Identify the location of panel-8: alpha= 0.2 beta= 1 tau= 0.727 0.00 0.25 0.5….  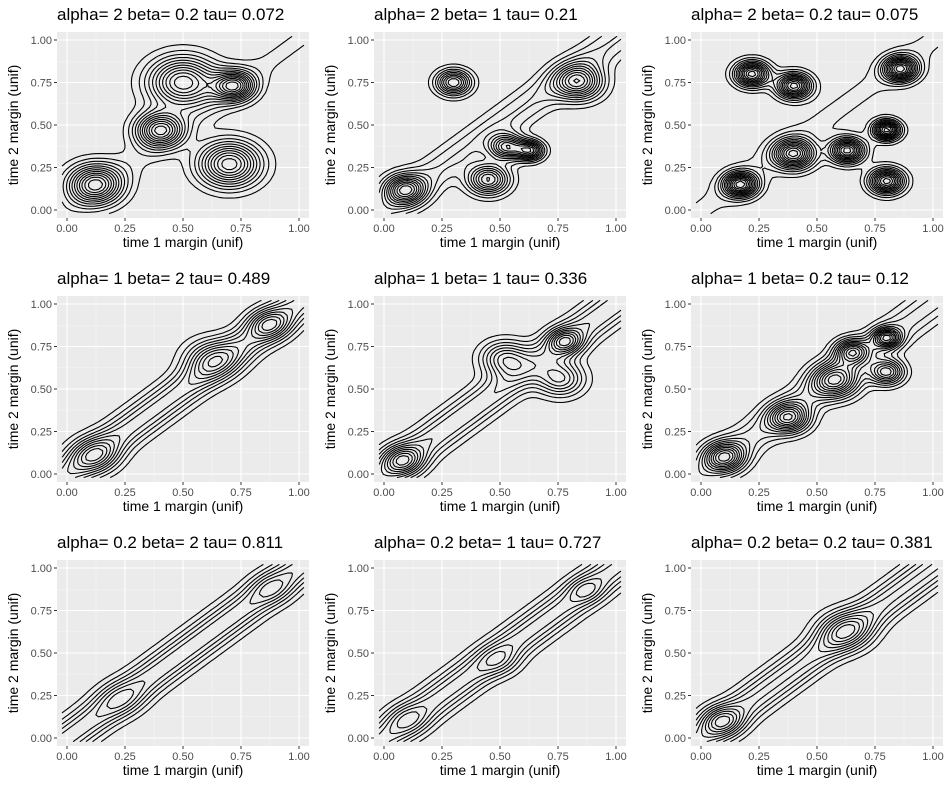
(475, 659).